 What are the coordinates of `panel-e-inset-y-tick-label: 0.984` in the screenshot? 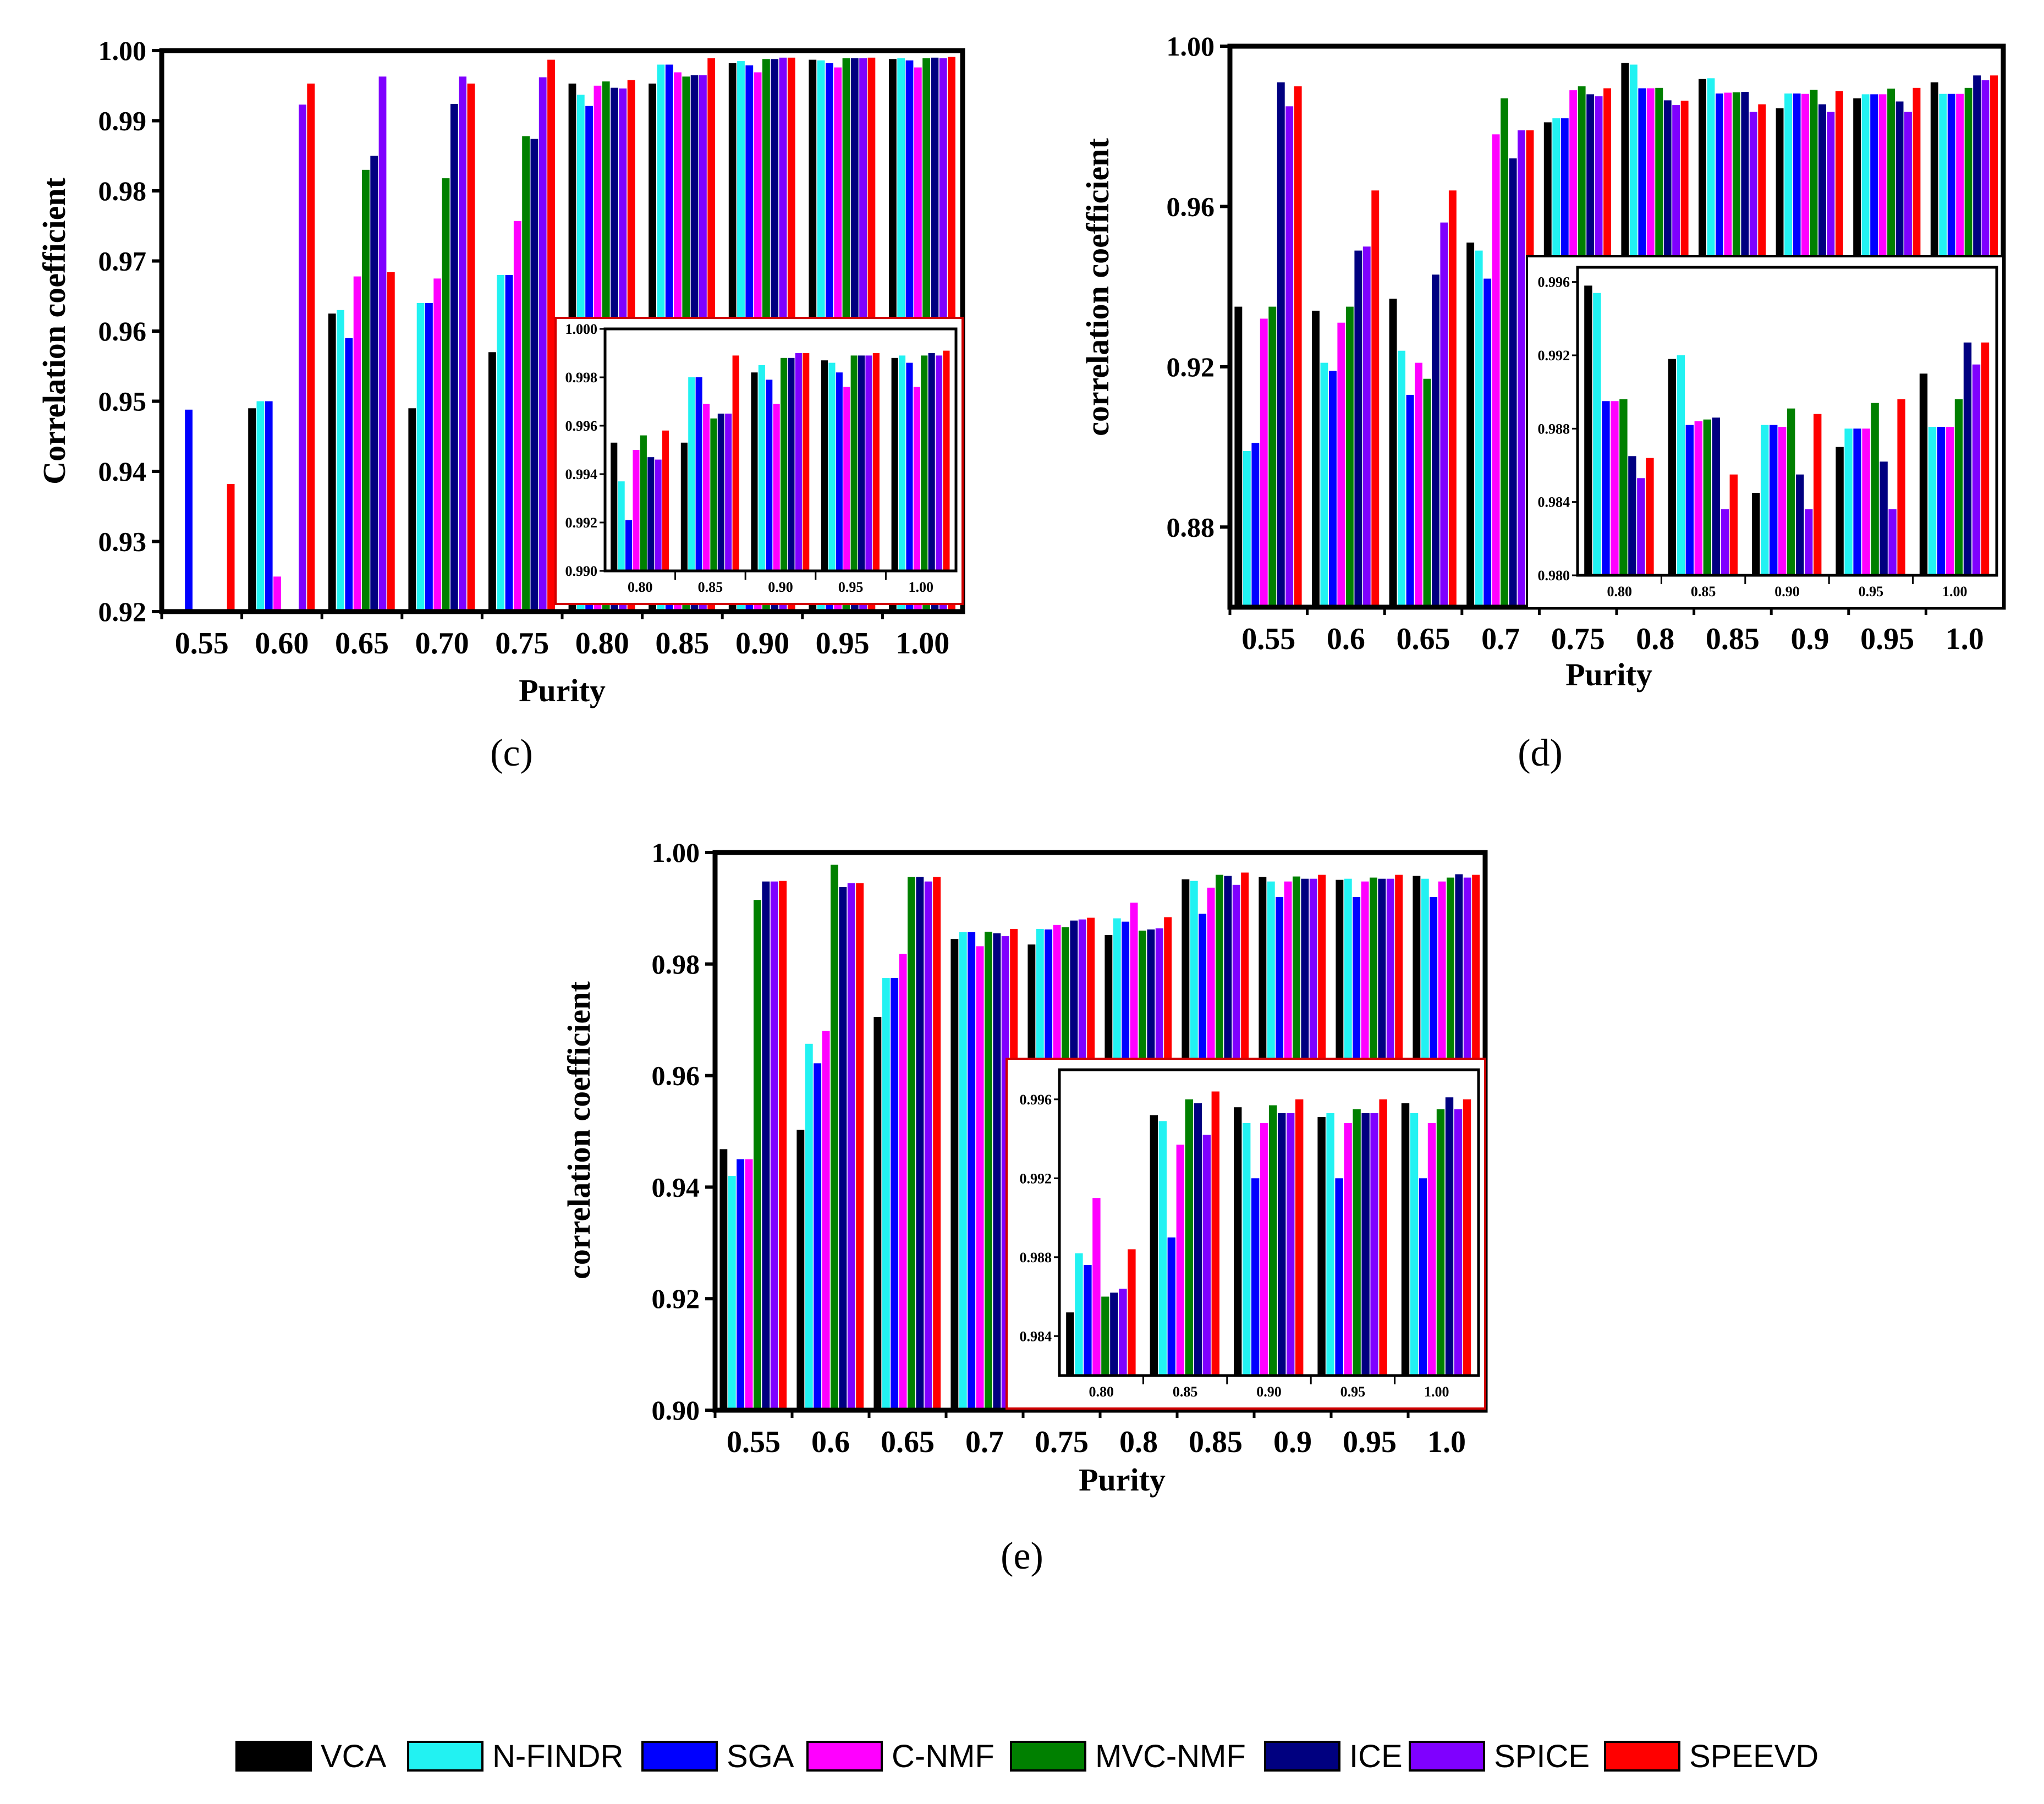 It's located at (1036, 1336).